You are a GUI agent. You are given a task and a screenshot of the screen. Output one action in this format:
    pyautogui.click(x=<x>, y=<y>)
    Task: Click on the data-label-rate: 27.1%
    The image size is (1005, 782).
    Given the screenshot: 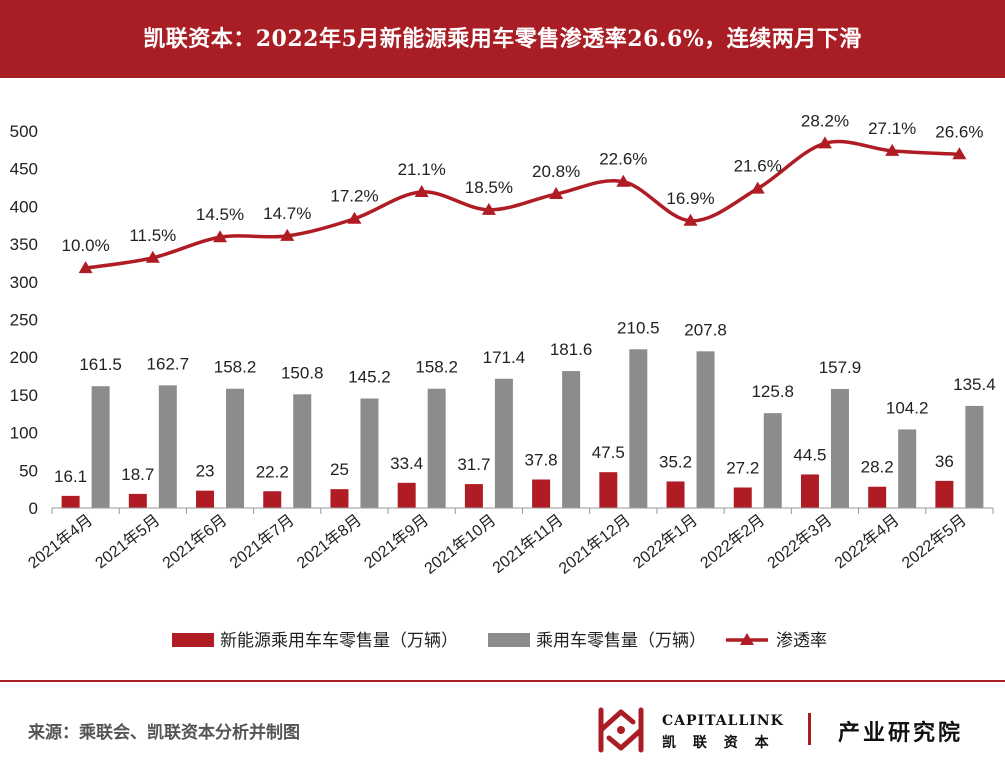 What is the action you would take?
    pyautogui.click(x=892, y=128)
    